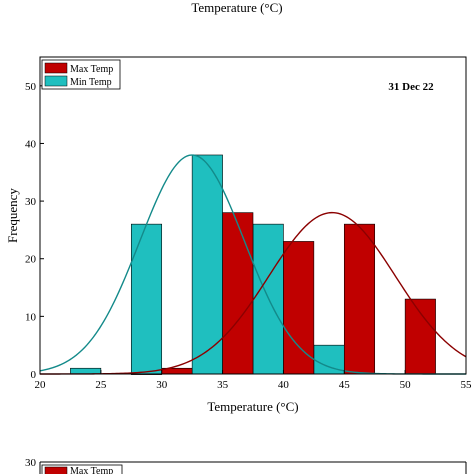 This screenshot has height=474, width=474. I want to click on y-tick-label-4: 40, so click(31, 144).